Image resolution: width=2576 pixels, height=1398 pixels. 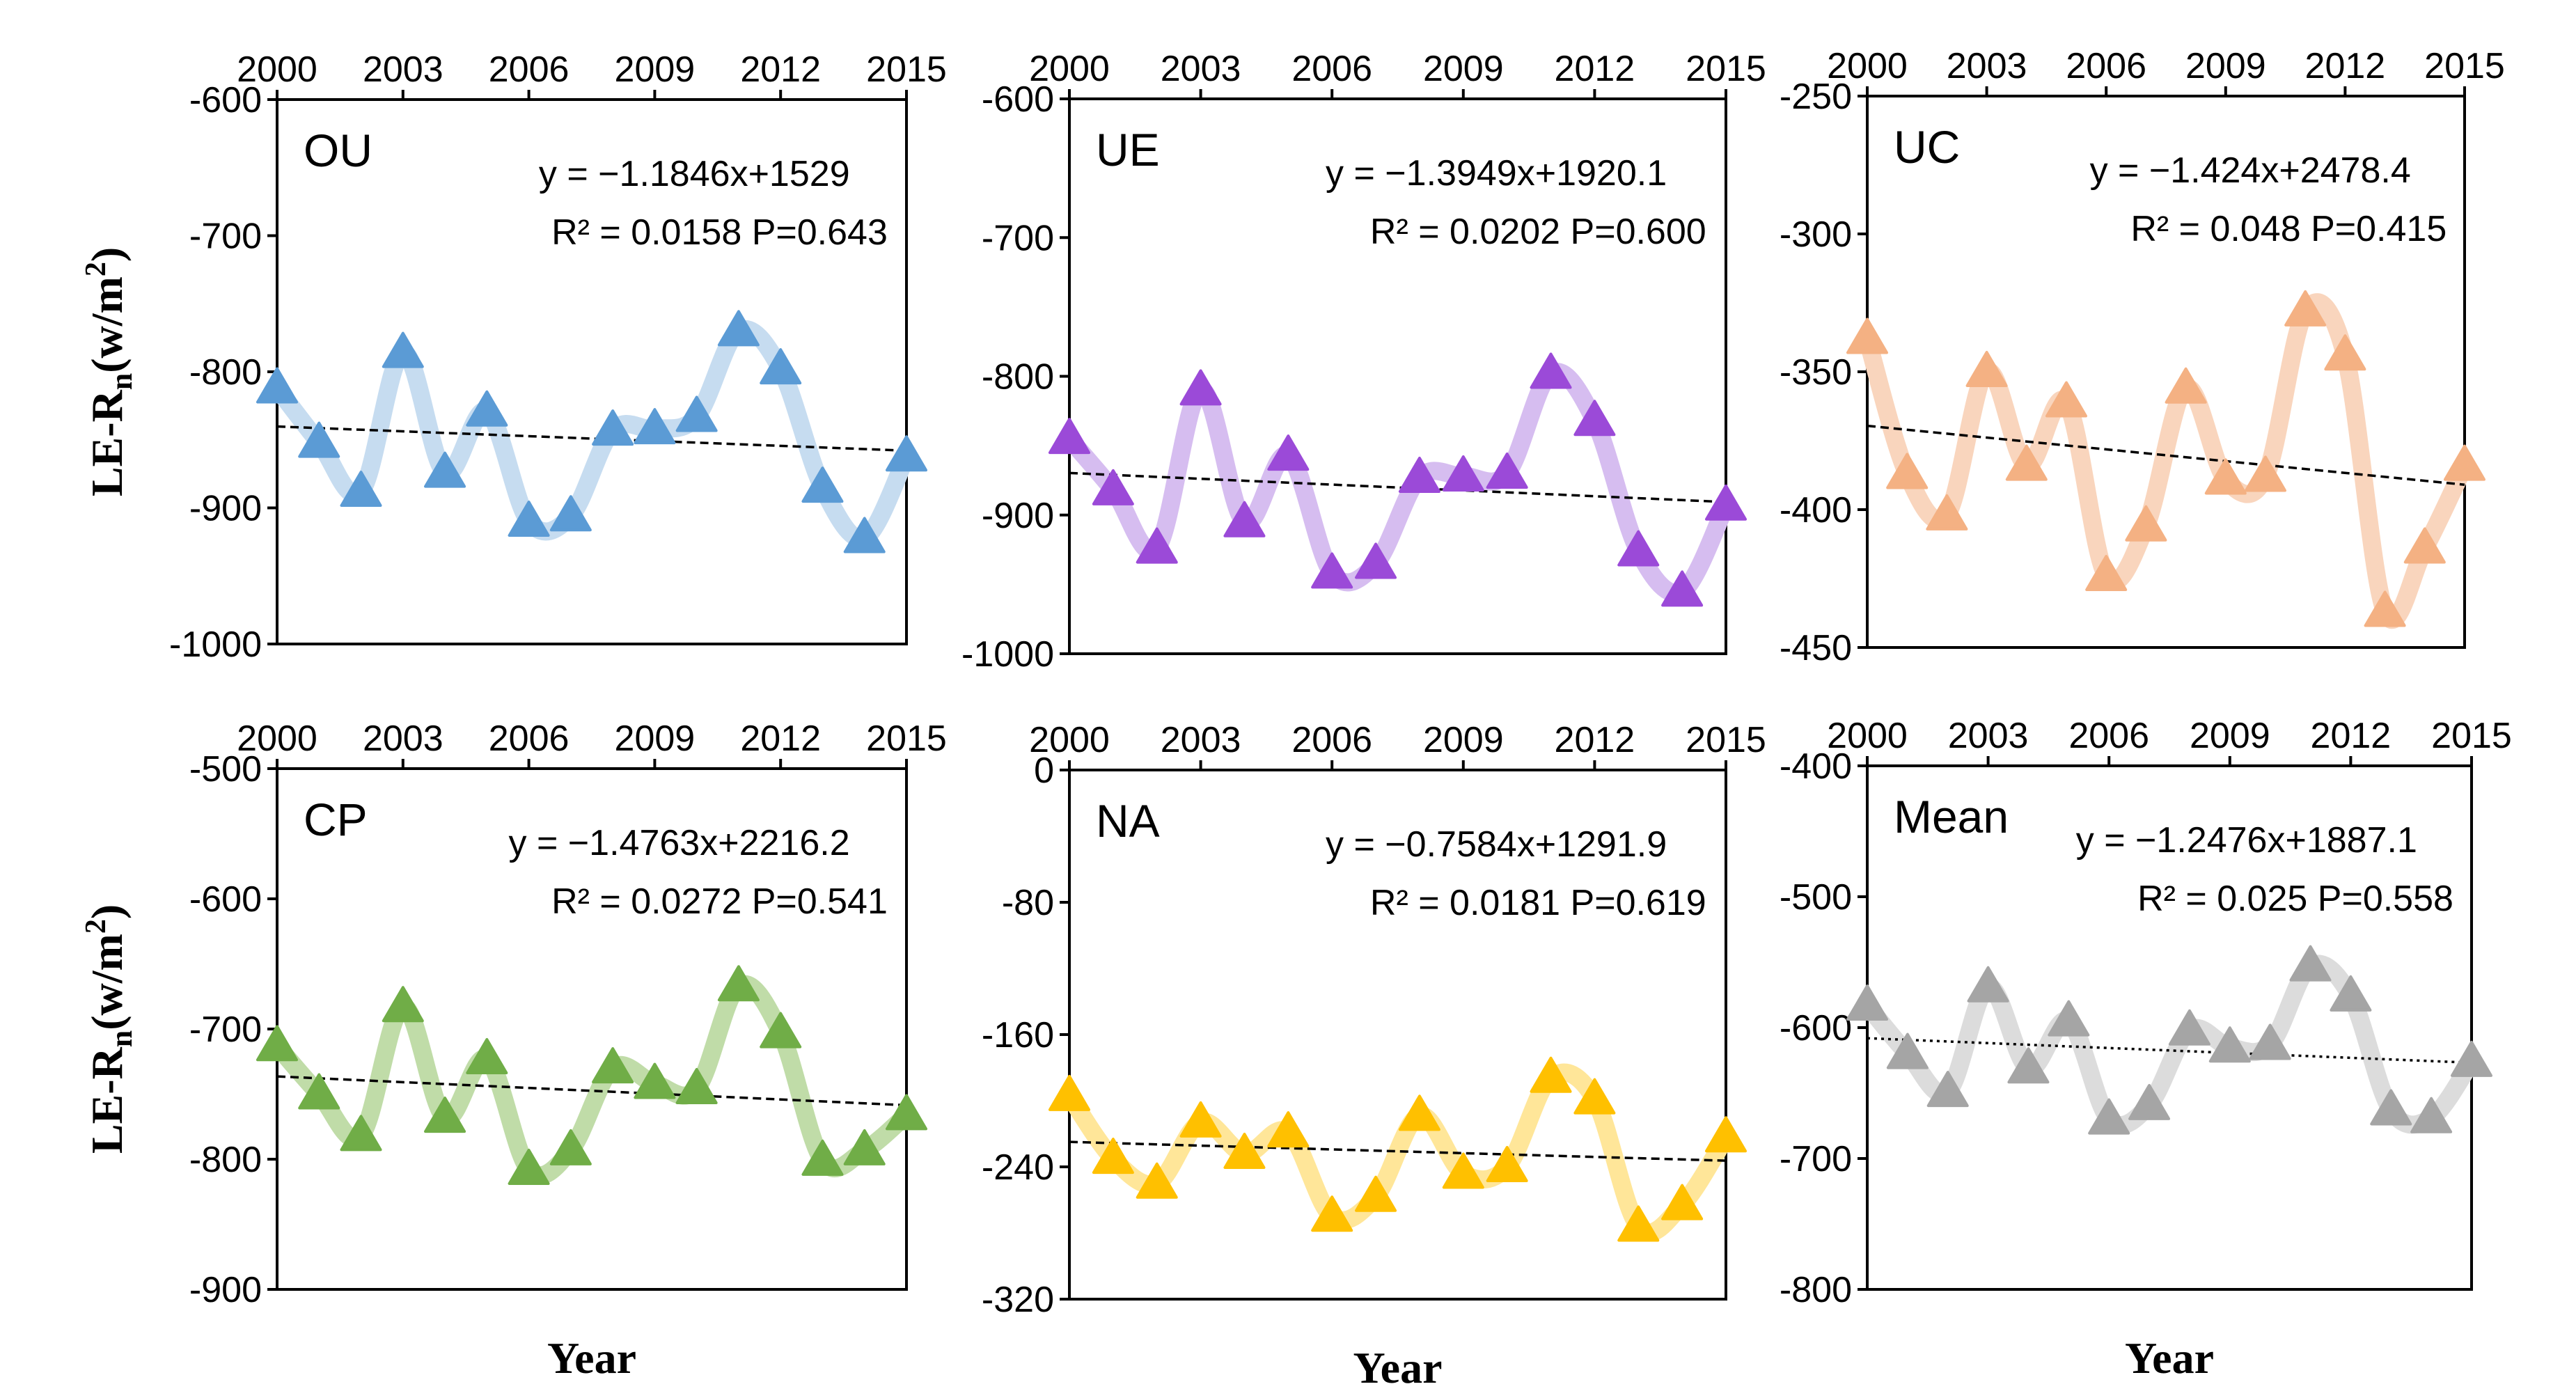 I want to click on trend-line, so click(x=1398, y=1151).